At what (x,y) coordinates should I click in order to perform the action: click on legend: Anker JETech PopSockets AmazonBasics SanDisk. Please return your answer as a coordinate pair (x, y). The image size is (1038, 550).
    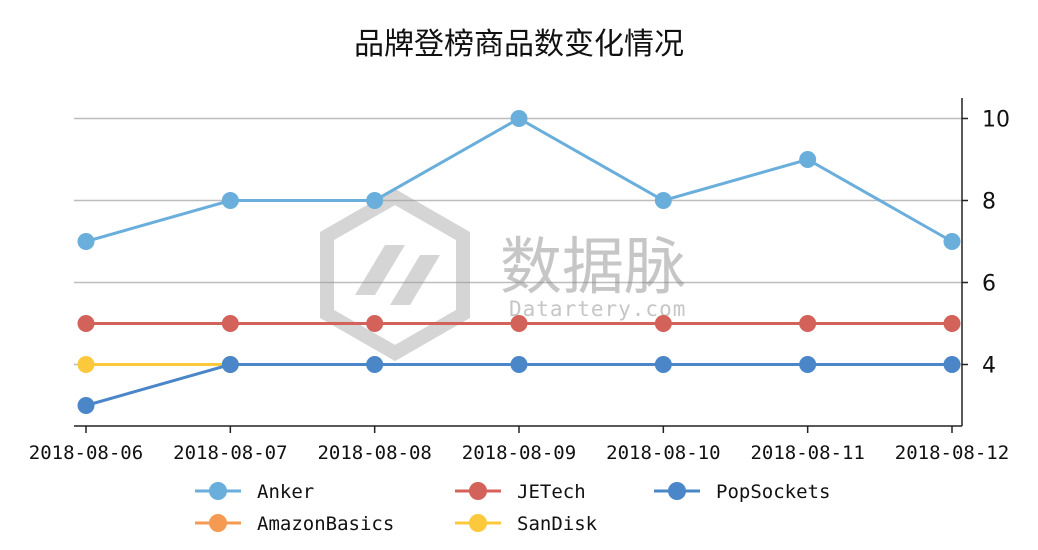
    Looking at the image, I should click on (512, 508).